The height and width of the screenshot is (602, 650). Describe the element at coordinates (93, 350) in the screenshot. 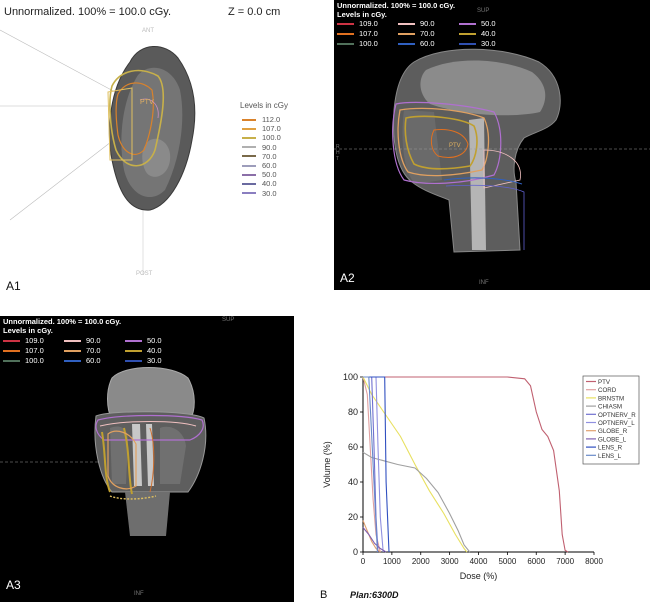

I see `a3-legend-label: 70.0` at that location.